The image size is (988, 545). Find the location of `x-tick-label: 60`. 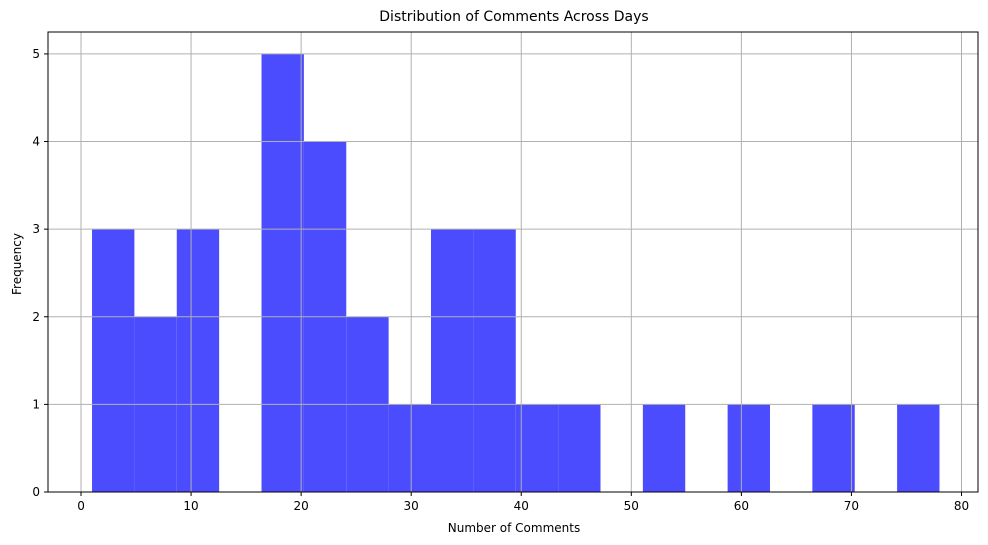

x-tick-label: 60 is located at coordinates (741, 506).